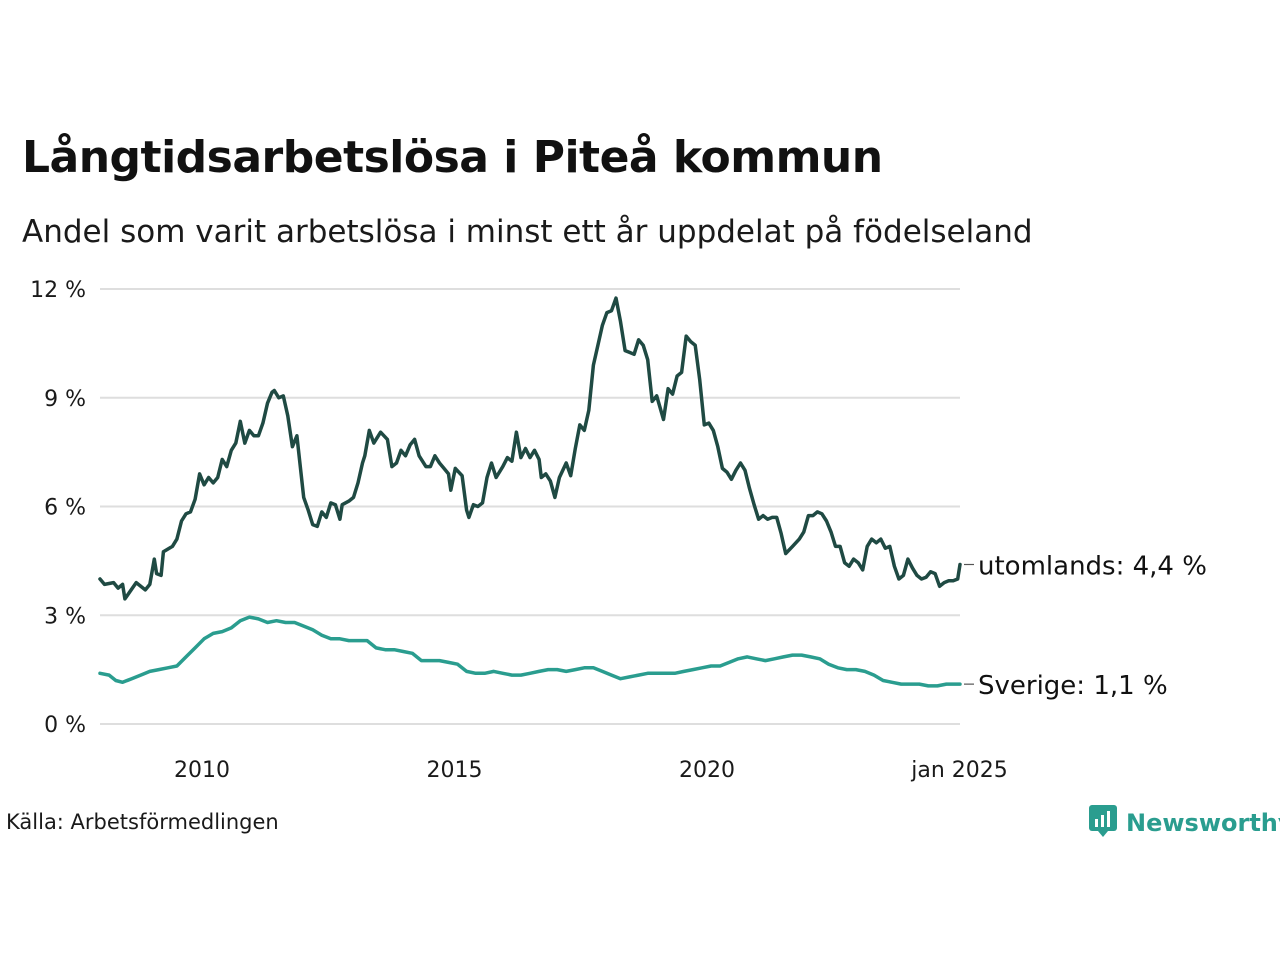 This screenshot has height=960, width=1280. What do you see at coordinates (591, 770) in the screenshot?
I see `x-axis: 2010 2015 2020 jan 2025` at bounding box center [591, 770].